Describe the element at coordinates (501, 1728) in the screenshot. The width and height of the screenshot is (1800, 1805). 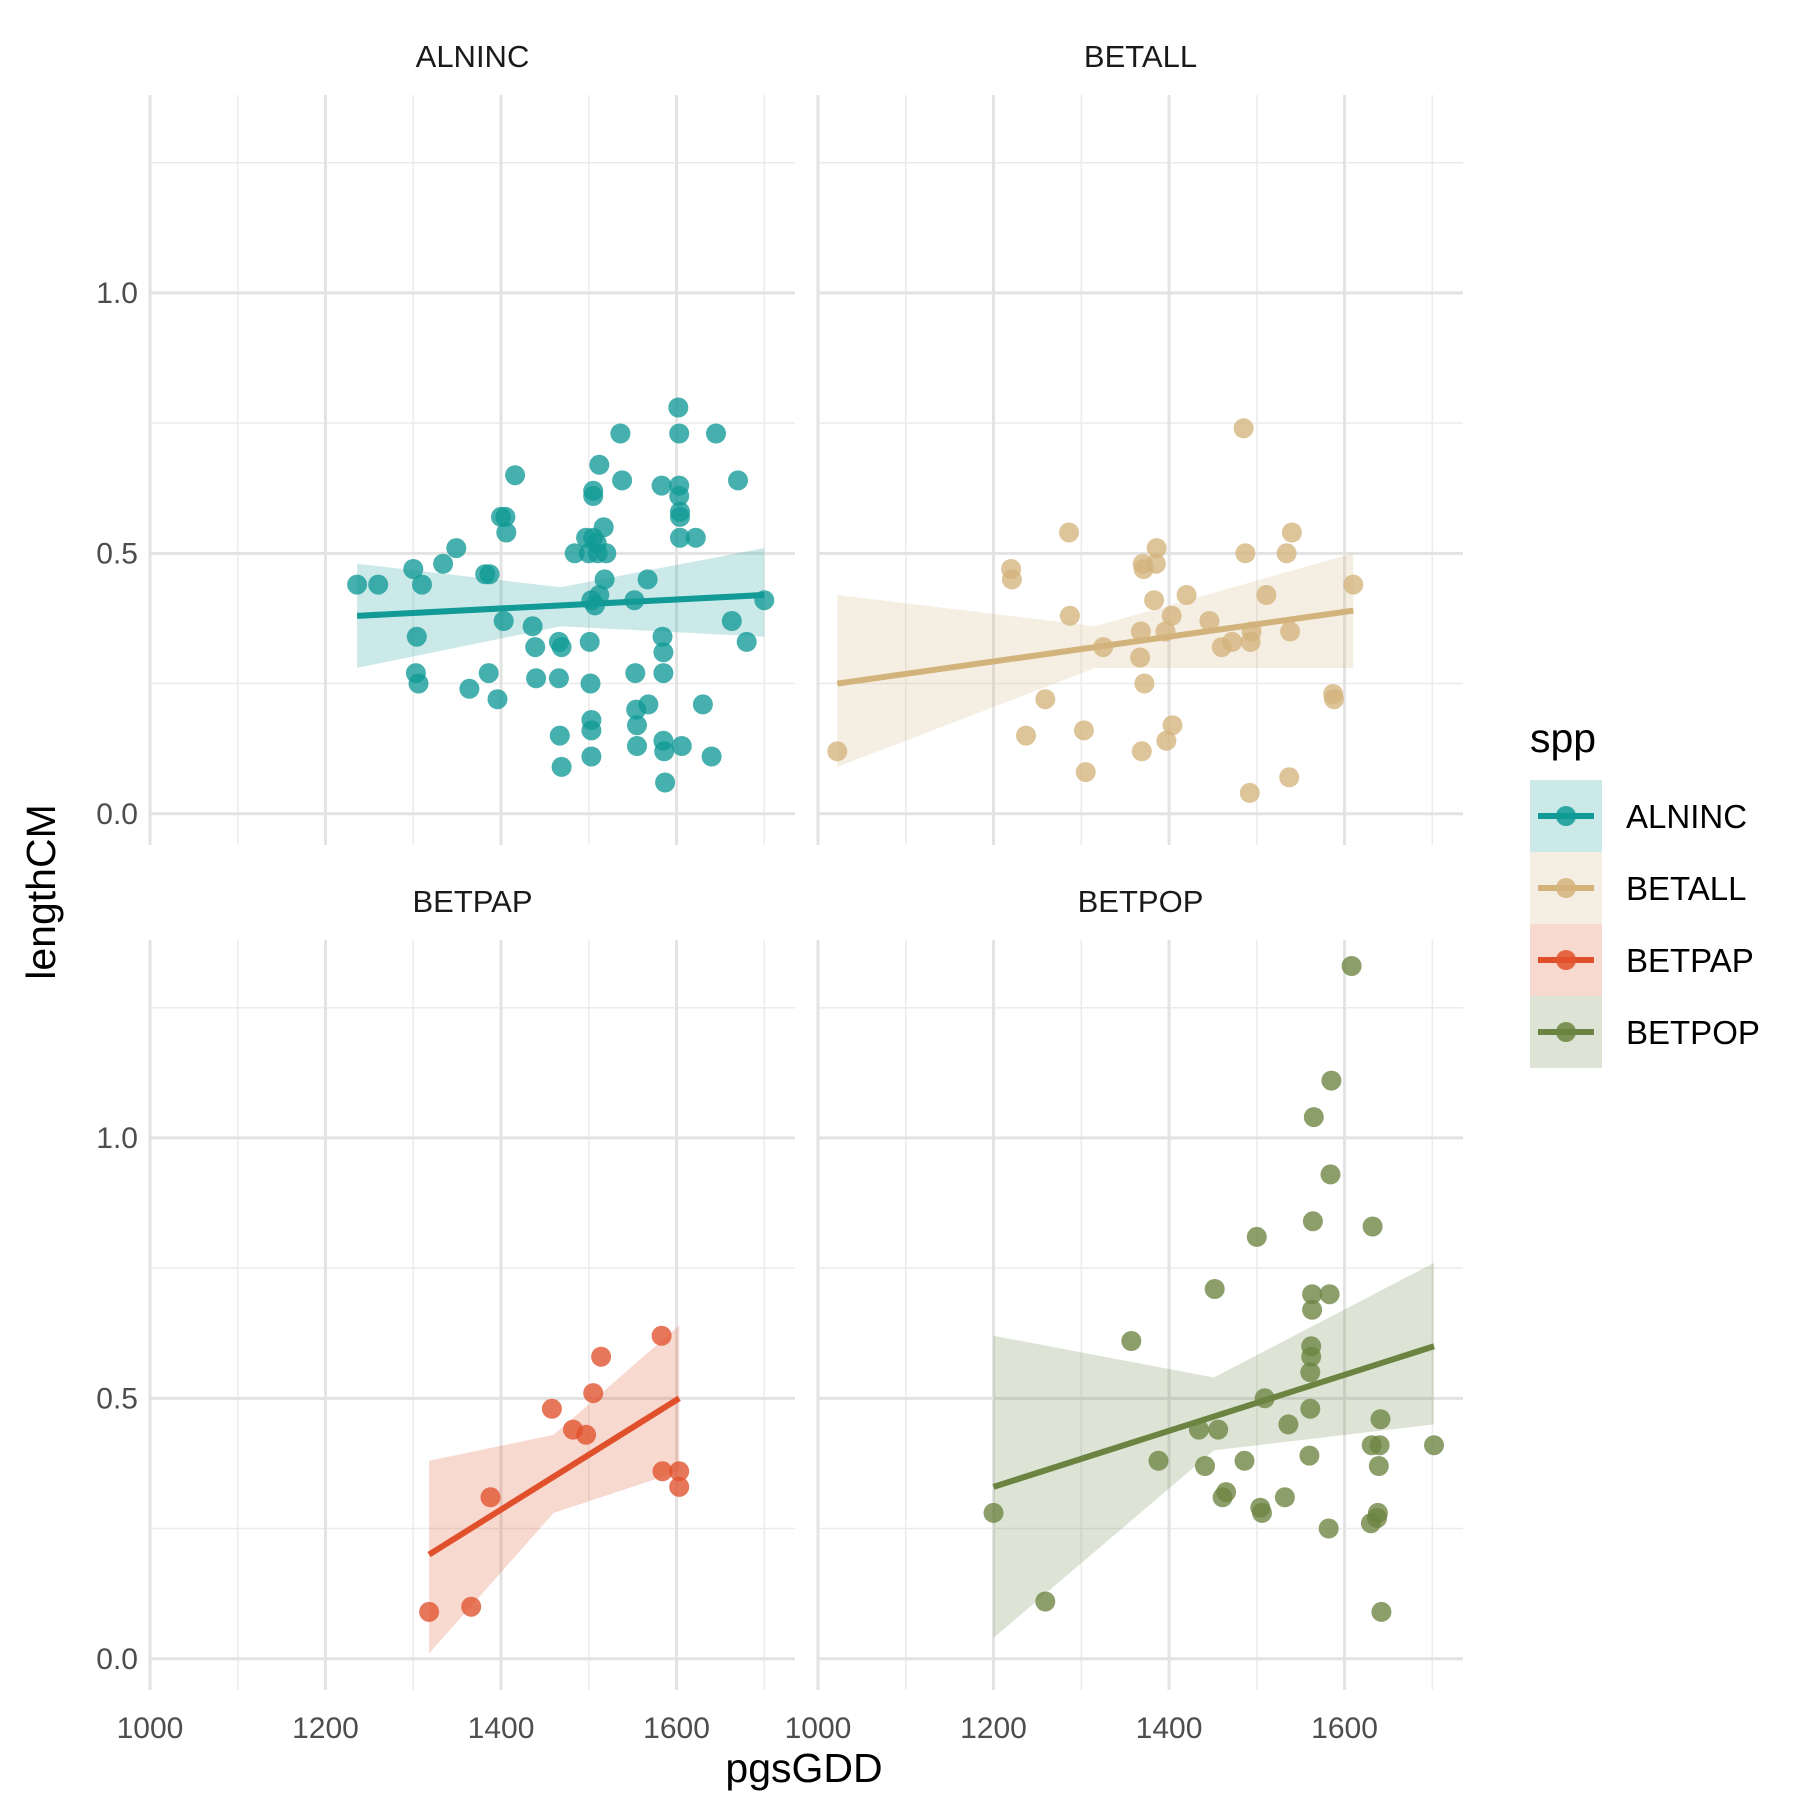
I see `x-tick-label: 1400` at that location.